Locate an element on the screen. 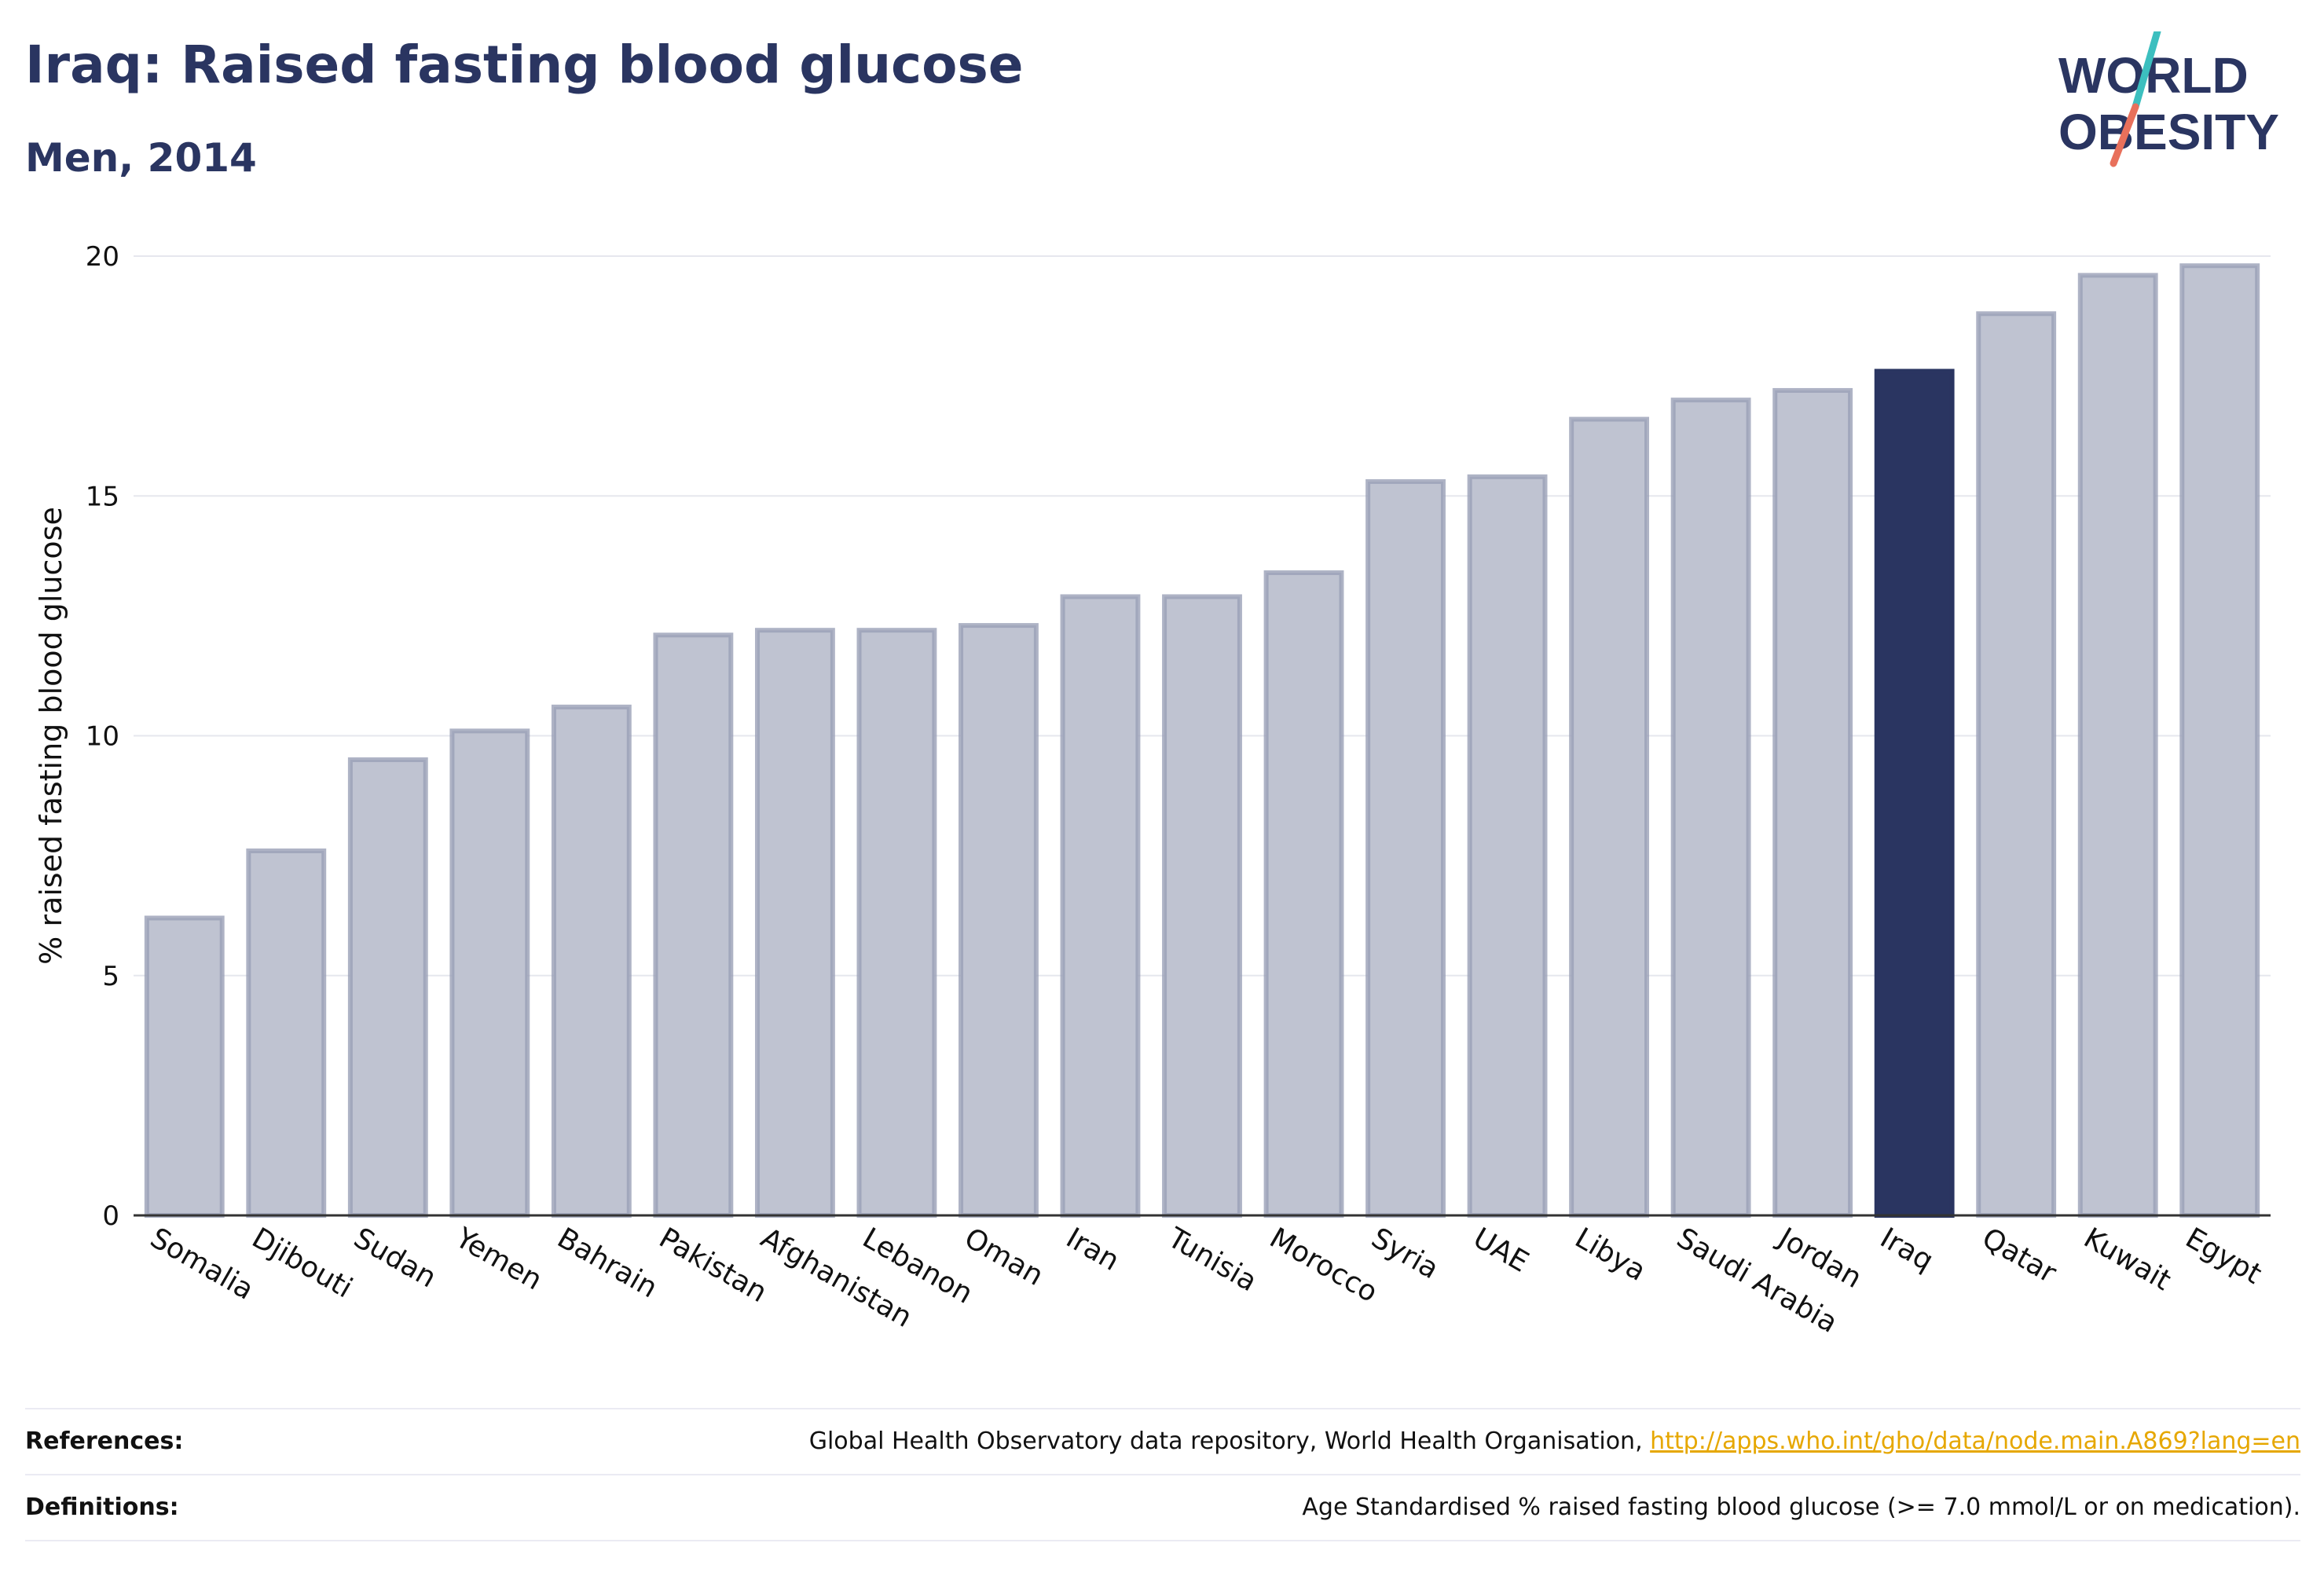 The height and width of the screenshot is (1576, 2324). y-tick-label: 5 is located at coordinates (110, 976).